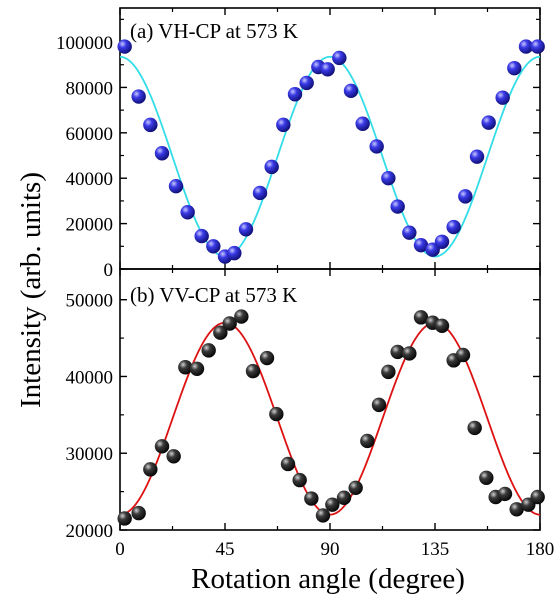 This screenshot has width=556, height=598. What do you see at coordinates (90, 531) in the screenshot?
I see `y-tick-label-b: 20000` at bounding box center [90, 531].